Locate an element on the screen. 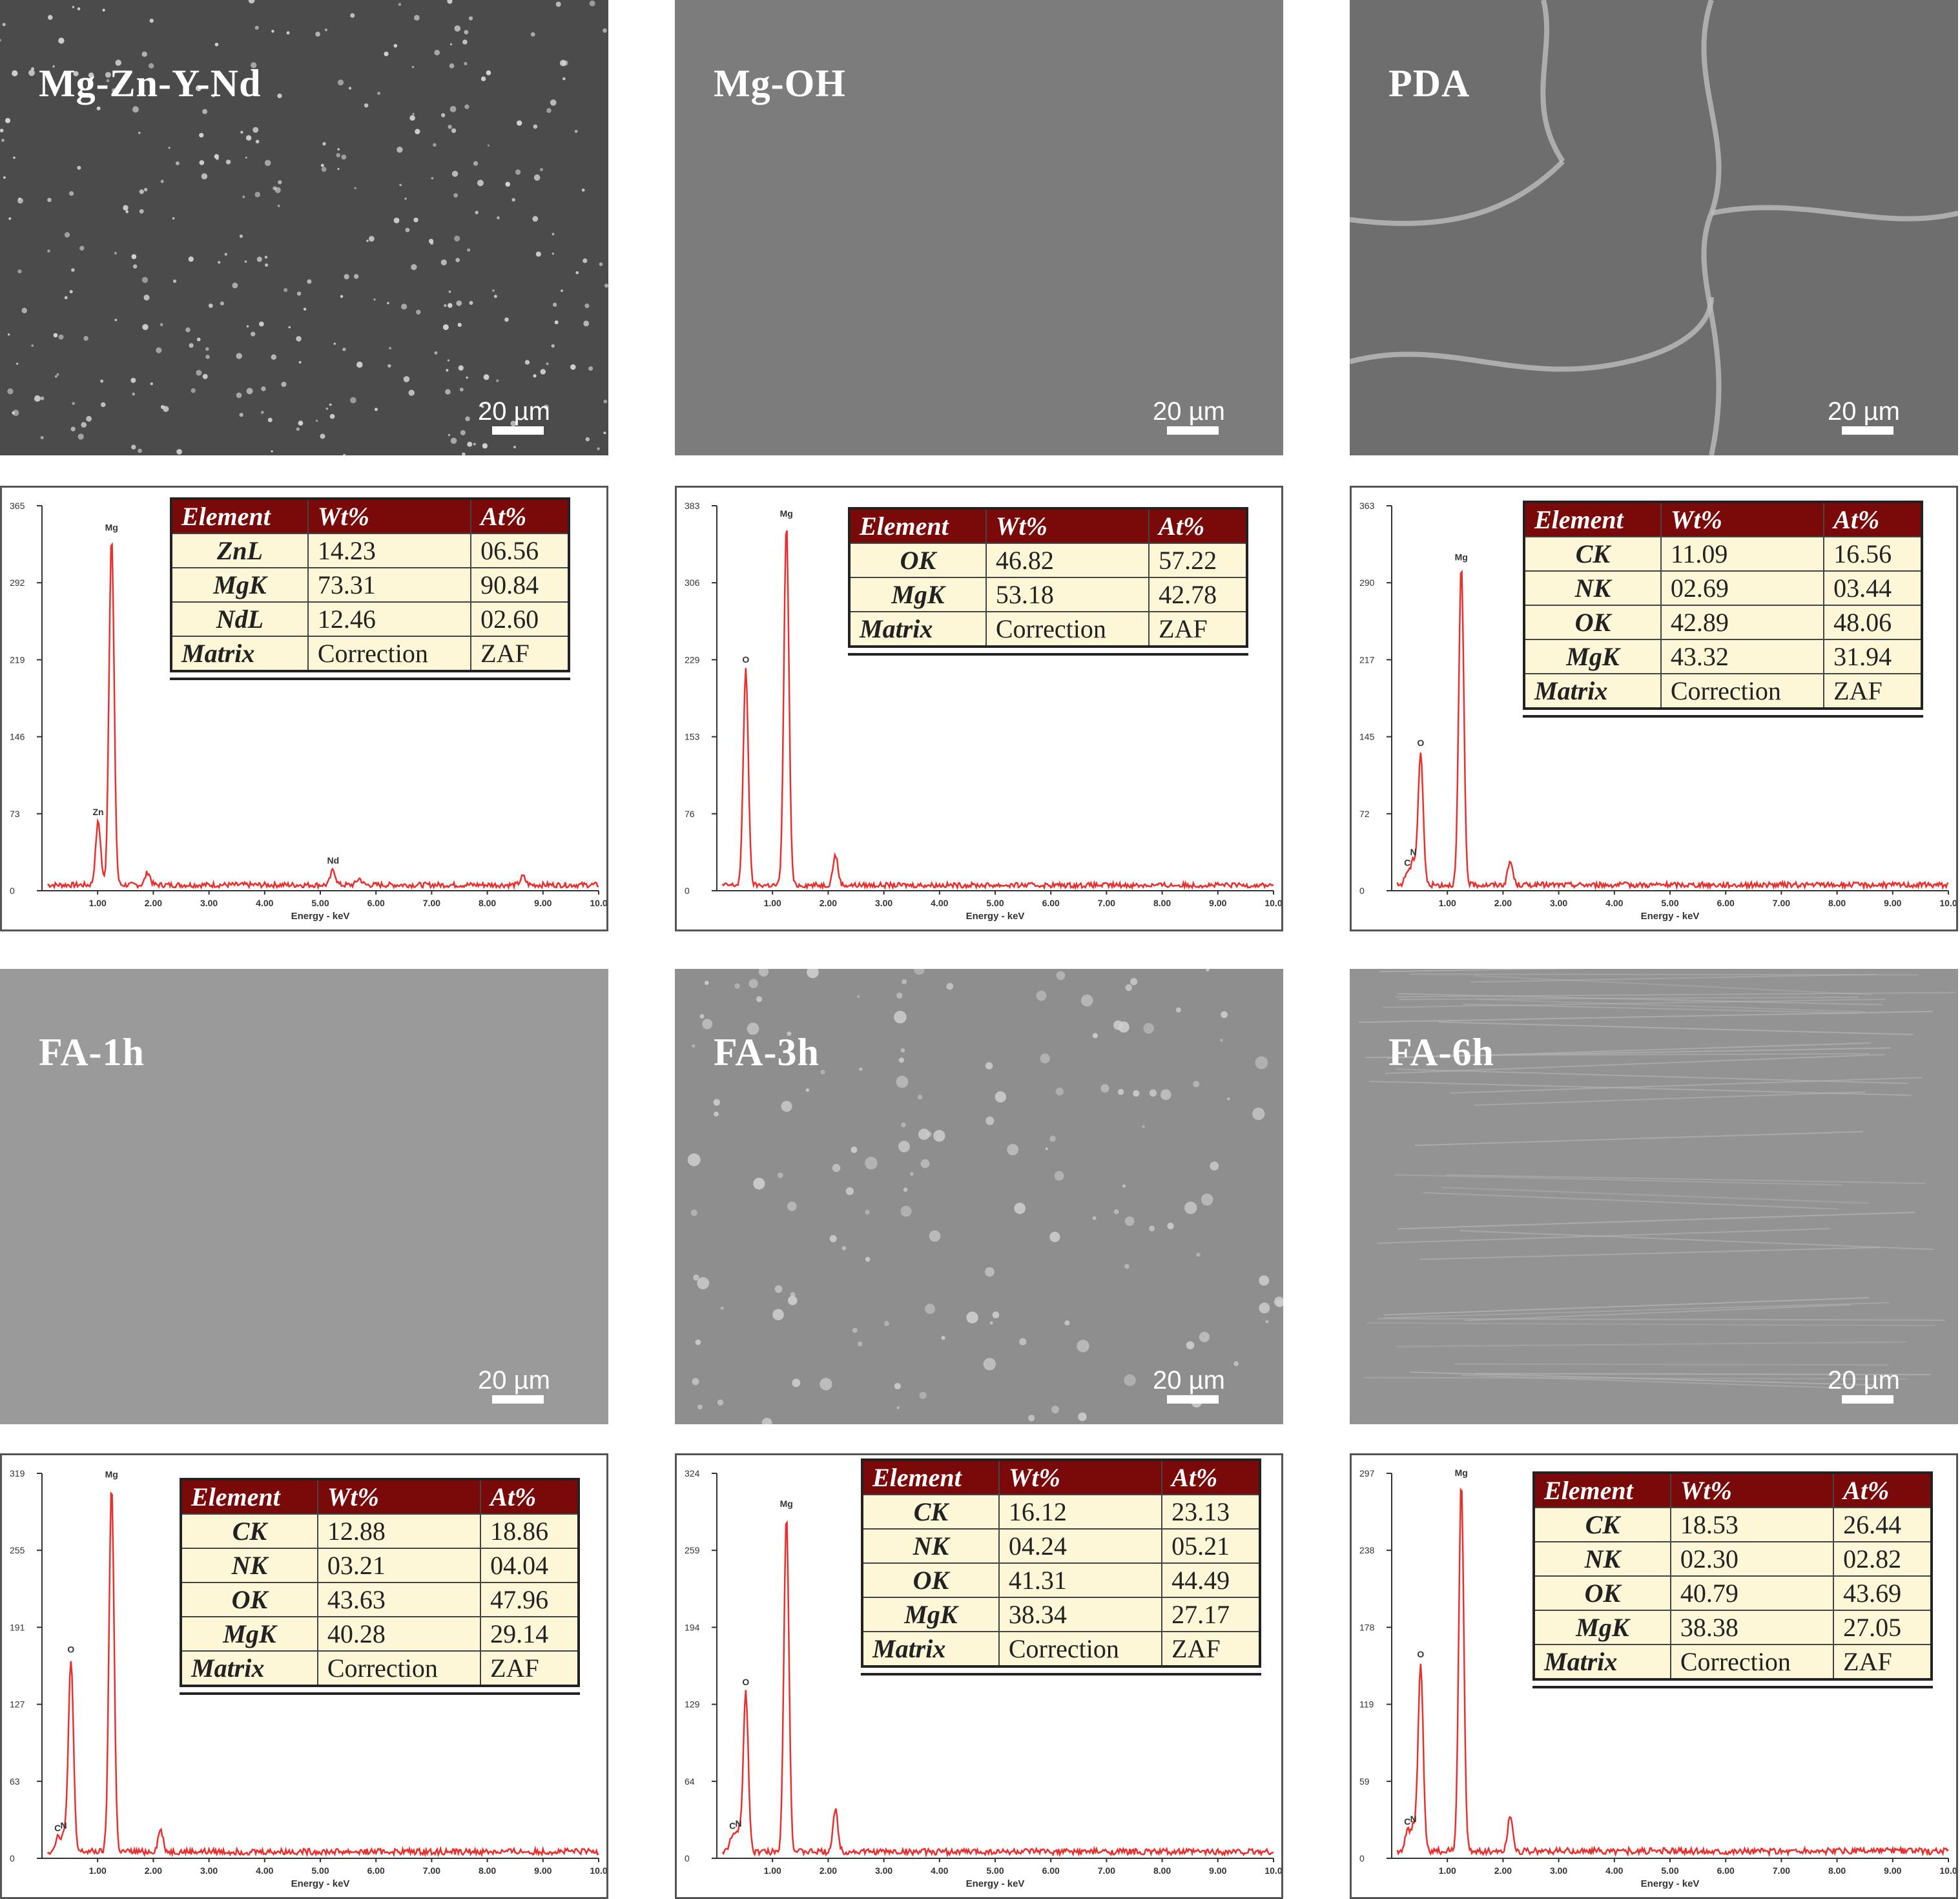 Image resolution: width=1960 pixels, height=1899 pixels. table-row: NK 03.21 04.04 is located at coordinates (379, 1565).